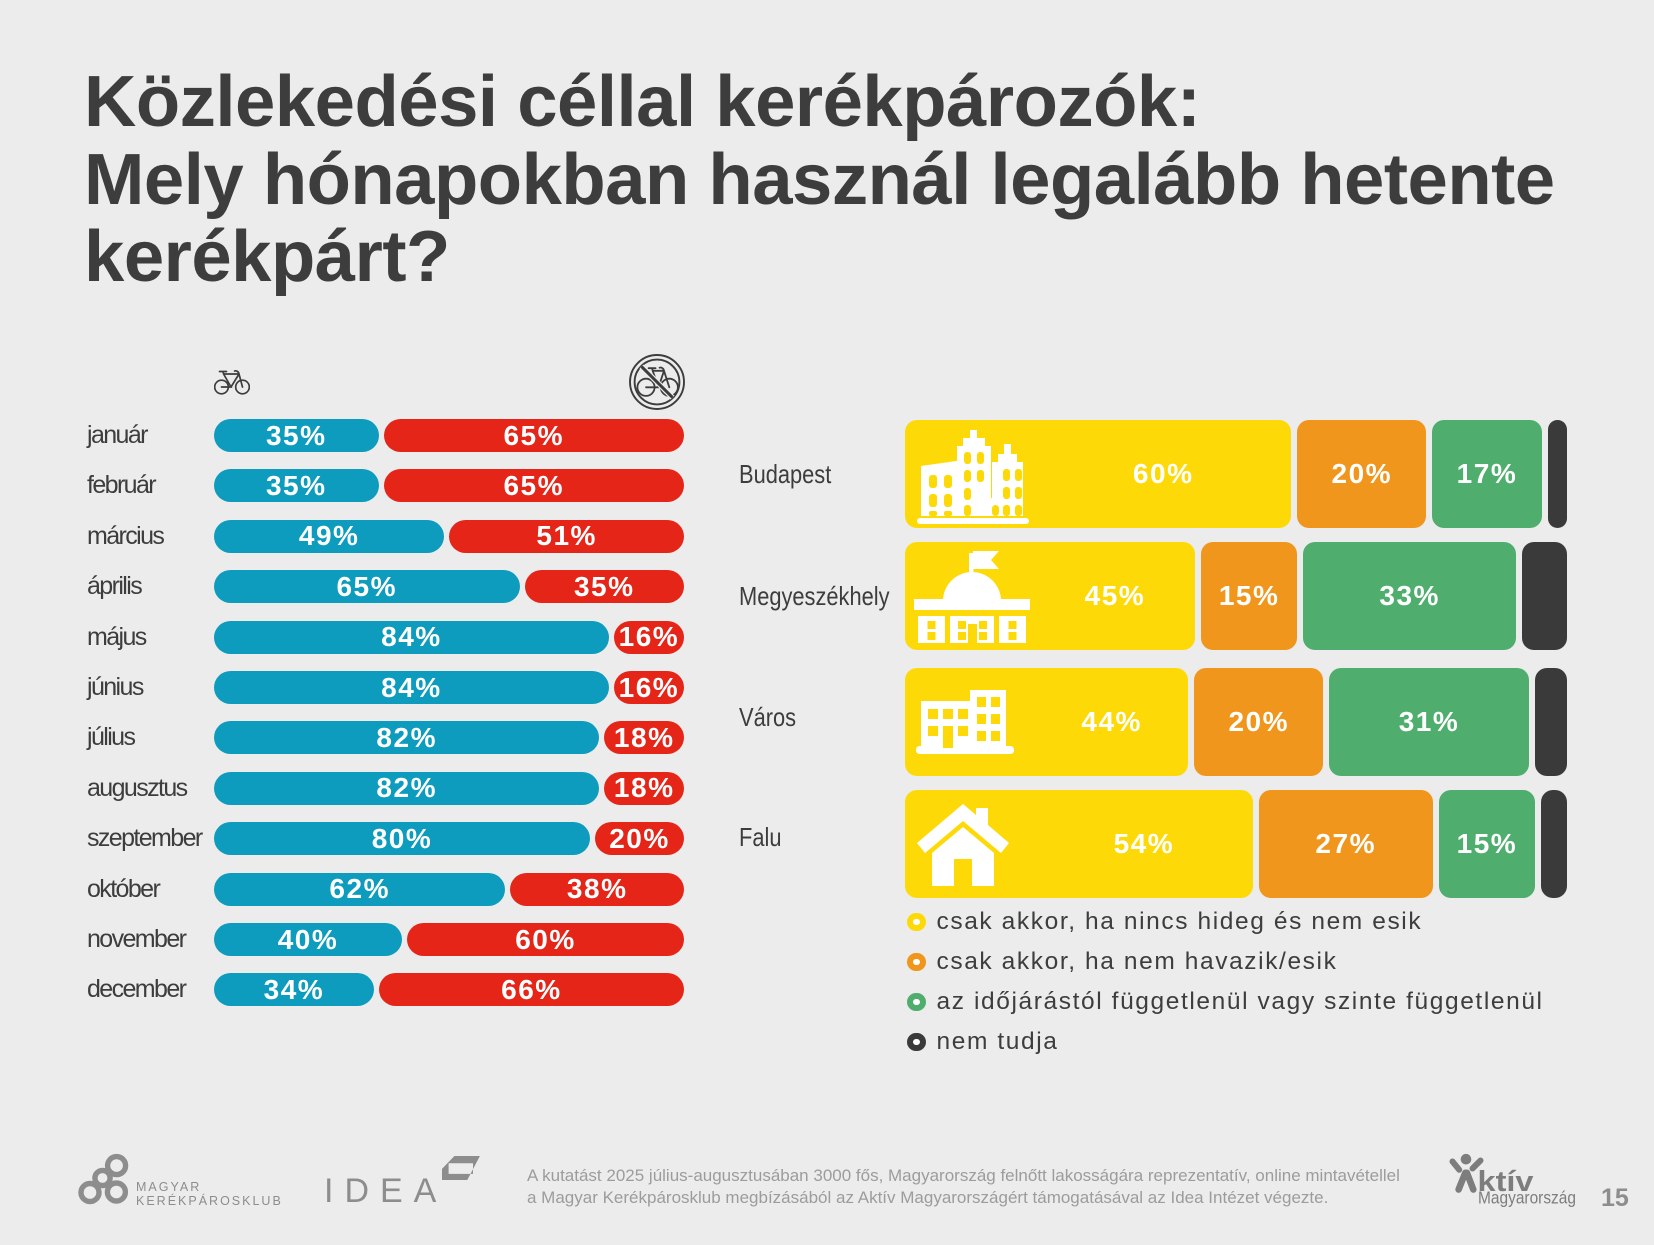  Describe the element at coordinates (1506, 1182) in the screenshot. I see `svg-text: ktív` at that location.